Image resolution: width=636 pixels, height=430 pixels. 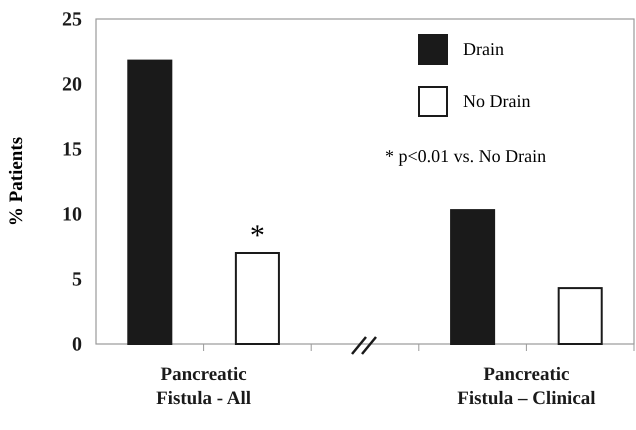 What do you see at coordinates (77, 344) in the screenshot?
I see `y-tick-label: 0` at bounding box center [77, 344].